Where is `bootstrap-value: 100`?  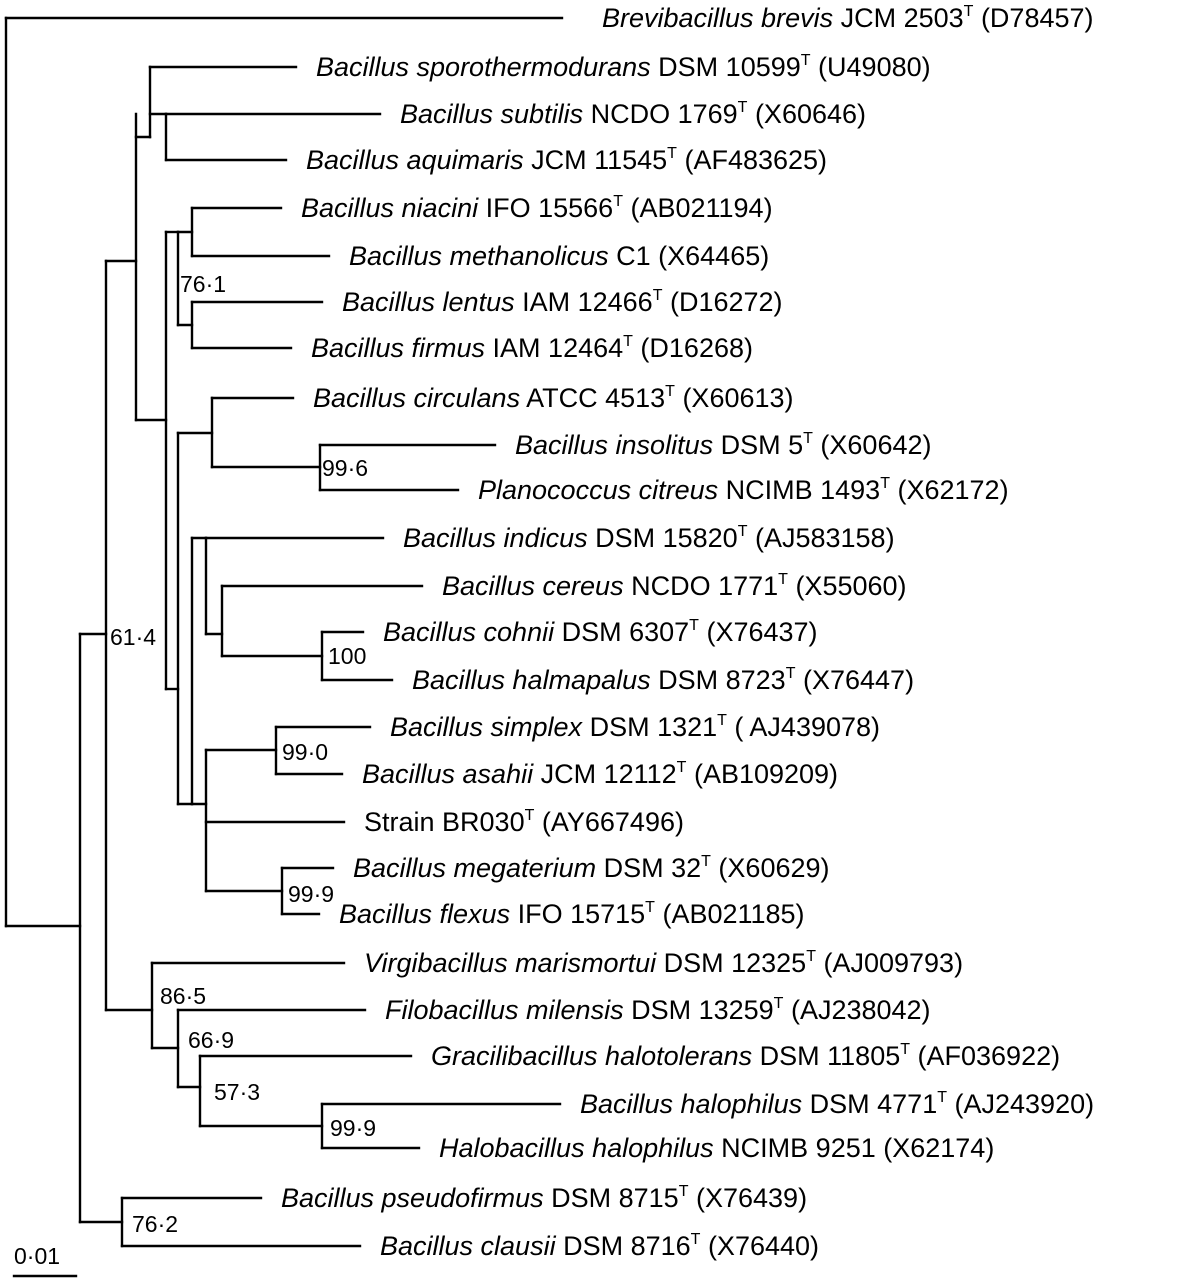
bootstrap-value: 100 is located at coordinates (347, 656).